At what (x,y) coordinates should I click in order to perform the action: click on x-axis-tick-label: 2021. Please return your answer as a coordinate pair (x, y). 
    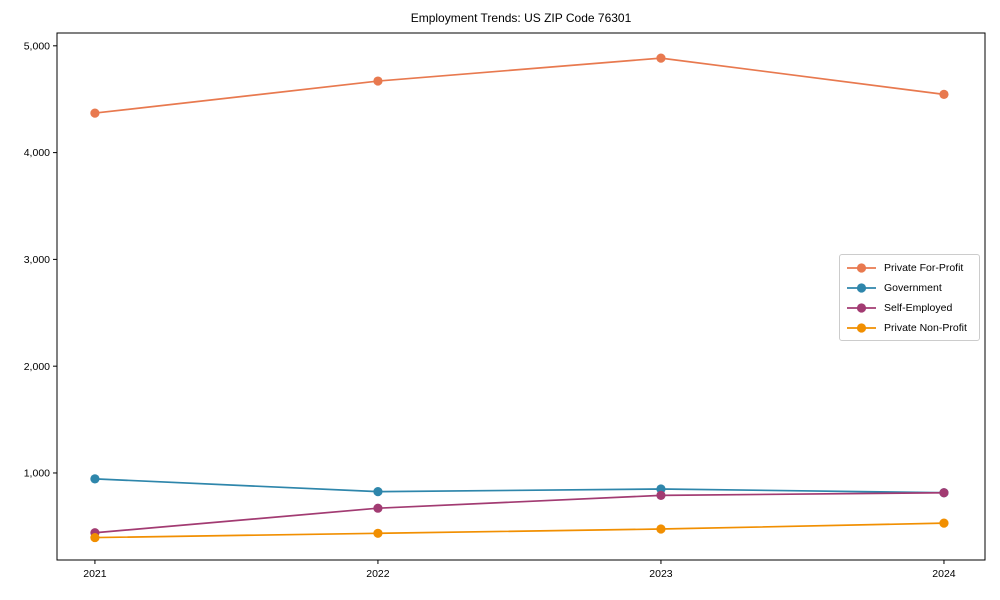
    Looking at the image, I should click on (95, 574).